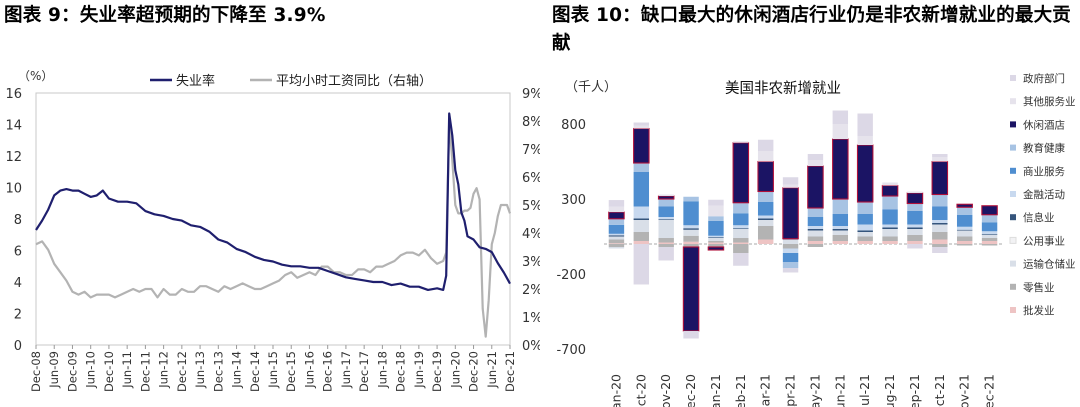 This screenshot has width=1080, height=407. Describe the element at coordinates (939, 390) in the screenshot. I see `x-tick-label: Oct-21` at that location.